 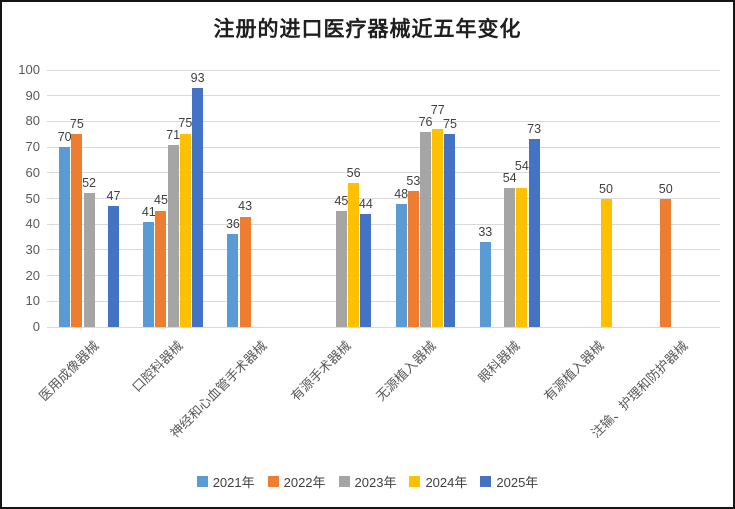 What do you see at coordinates (304, 482) in the screenshot?
I see `legend-label: 2022年` at bounding box center [304, 482].